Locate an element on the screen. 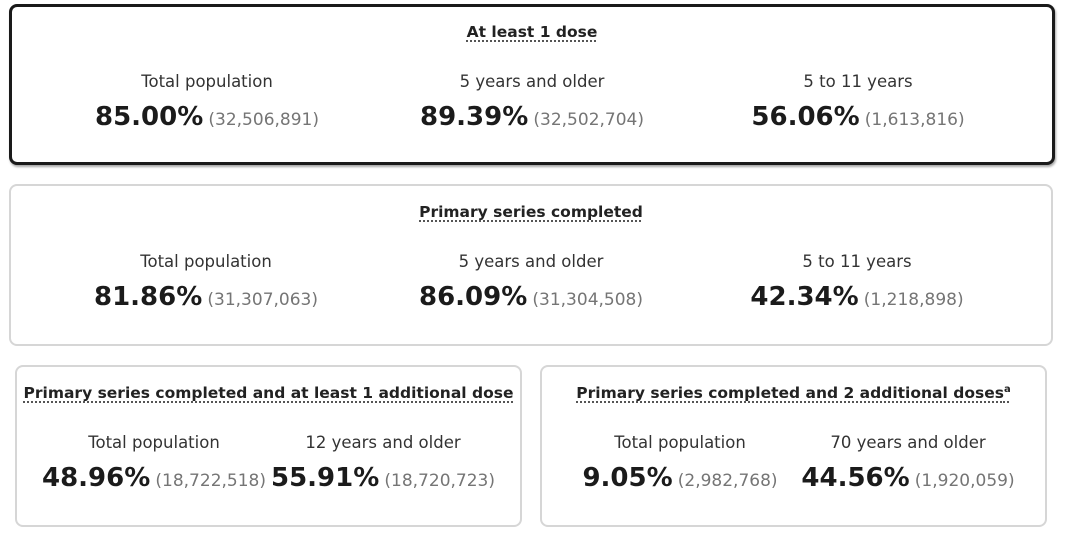 This screenshot has height=542, width=1080. card-title-text: Primary series completed is located at coordinates (531, 212).